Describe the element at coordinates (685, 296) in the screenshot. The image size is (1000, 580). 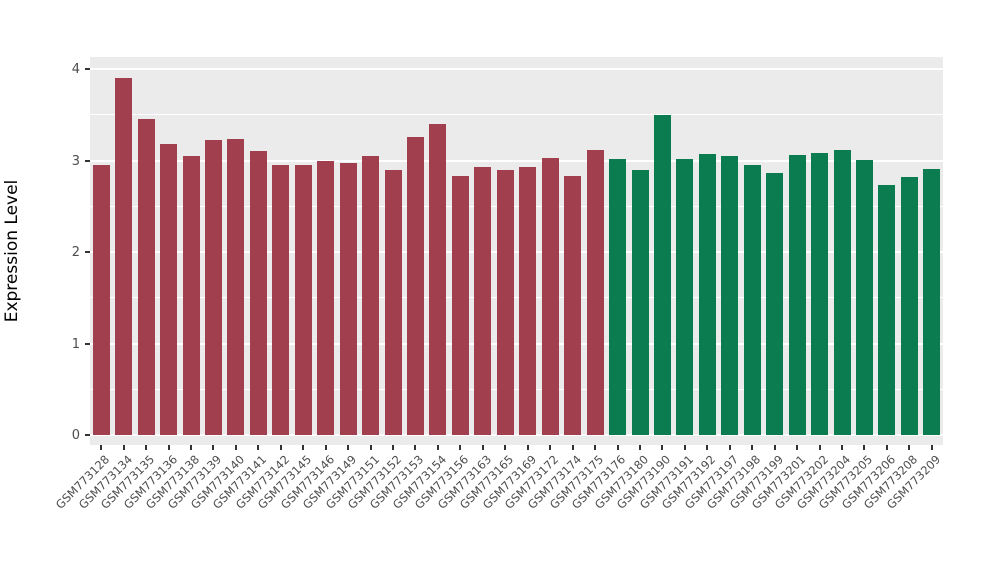
I see `bar-GSM773191` at that location.